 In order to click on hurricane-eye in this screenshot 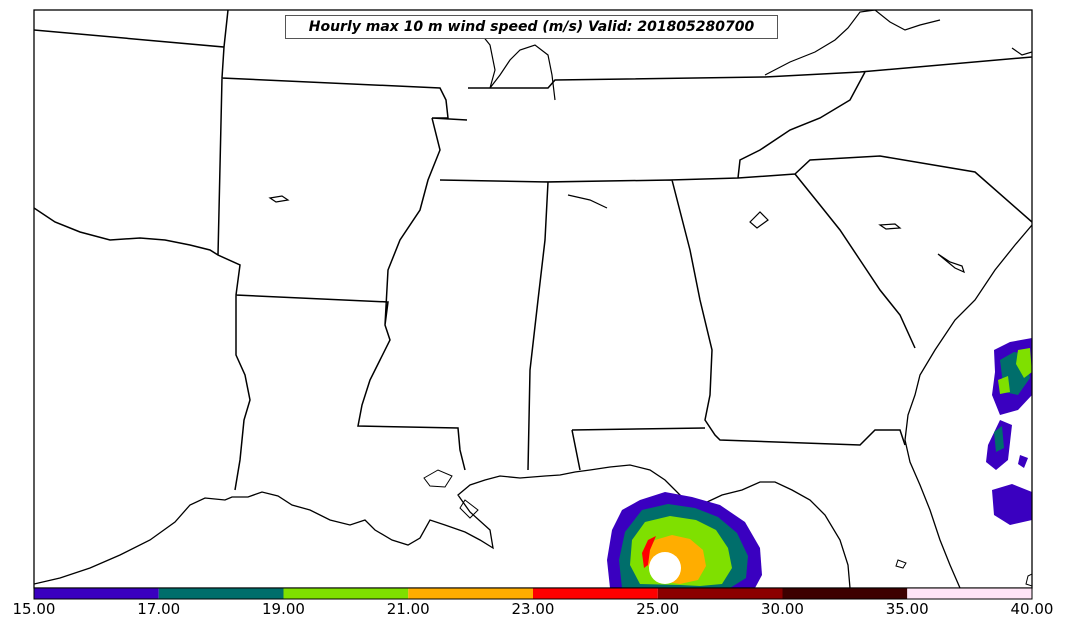, I will do `click(665, 568)`.